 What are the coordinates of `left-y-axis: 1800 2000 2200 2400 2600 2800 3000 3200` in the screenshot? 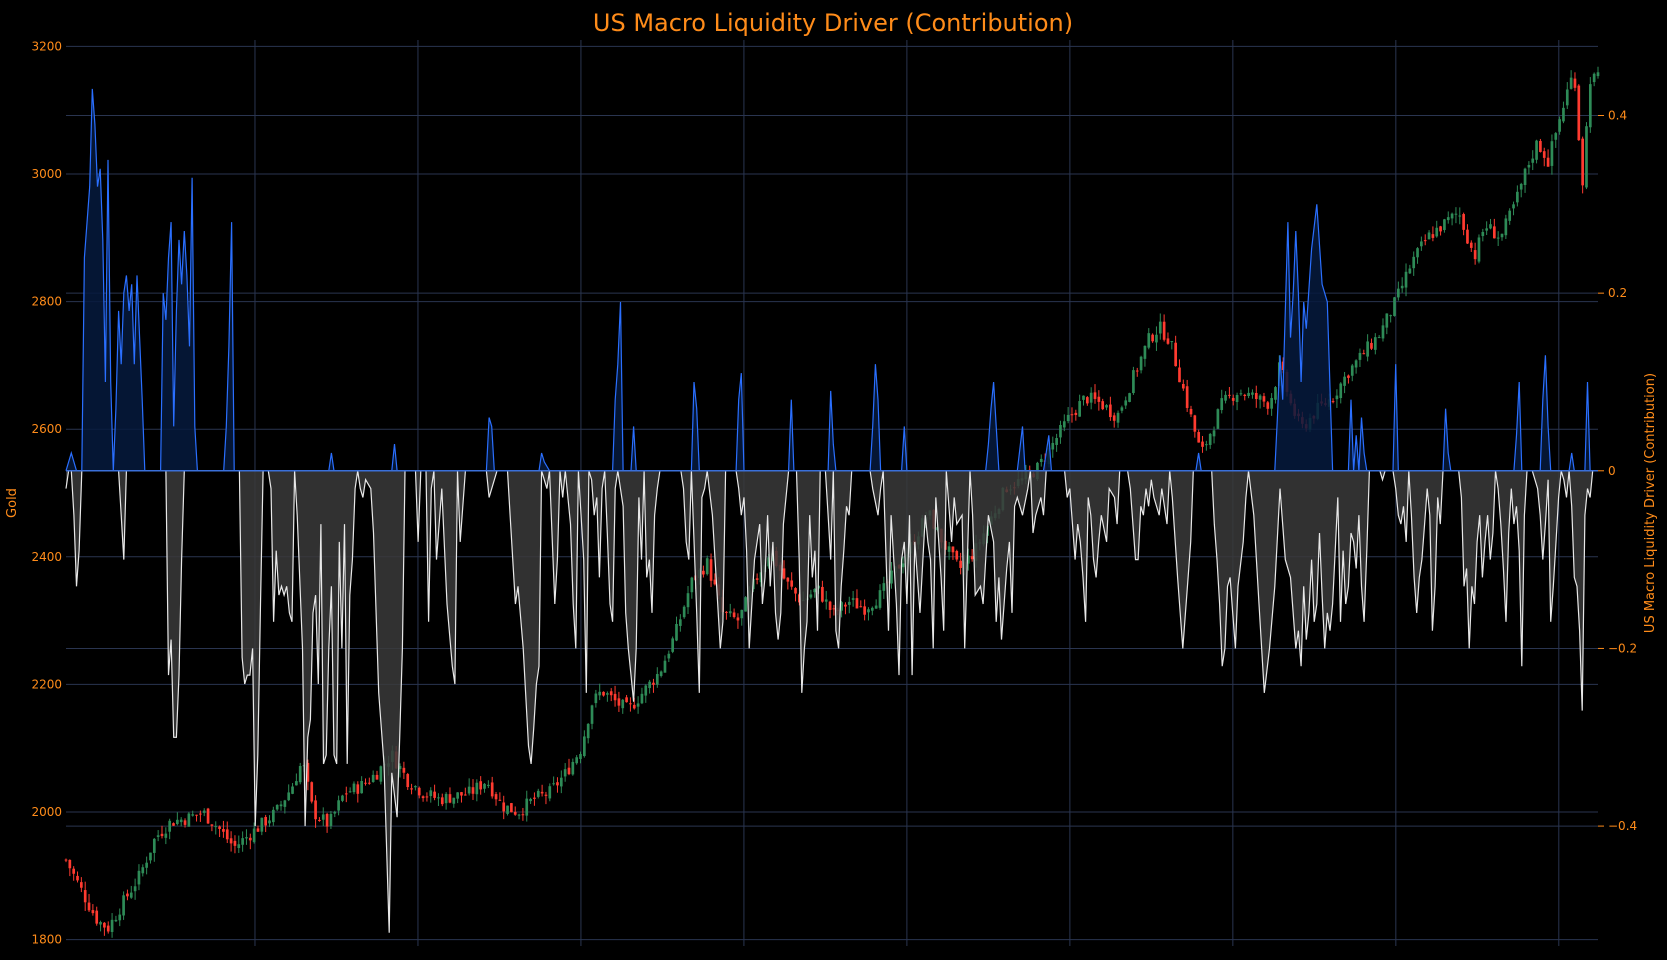 It's located at (46, 492).